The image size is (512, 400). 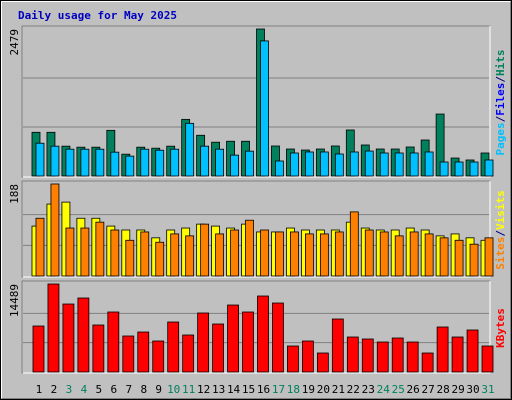 I want to click on x-tick-label: 15, so click(x=248, y=389).